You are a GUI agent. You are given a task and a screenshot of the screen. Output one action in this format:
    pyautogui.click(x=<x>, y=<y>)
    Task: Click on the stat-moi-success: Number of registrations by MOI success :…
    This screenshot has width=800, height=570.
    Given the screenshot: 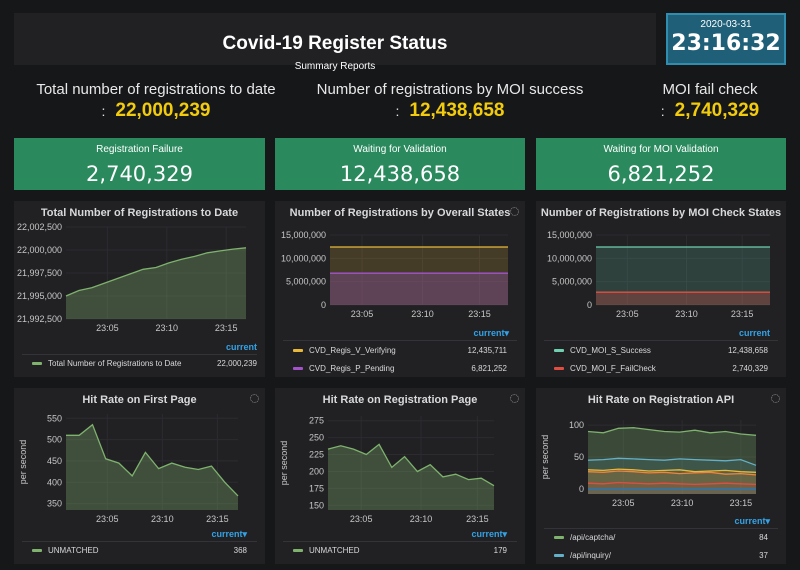 What is the action you would take?
    pyautogui.click(x=450, y=101)
    